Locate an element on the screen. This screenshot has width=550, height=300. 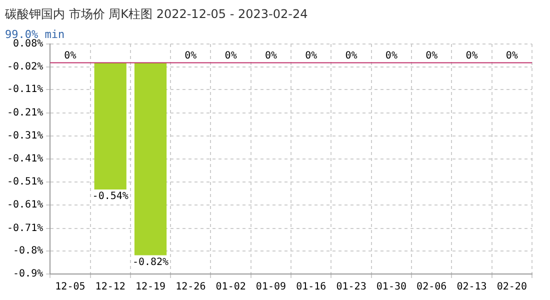
x-tick-label: 12-12 is located at coordinates (110, 287).